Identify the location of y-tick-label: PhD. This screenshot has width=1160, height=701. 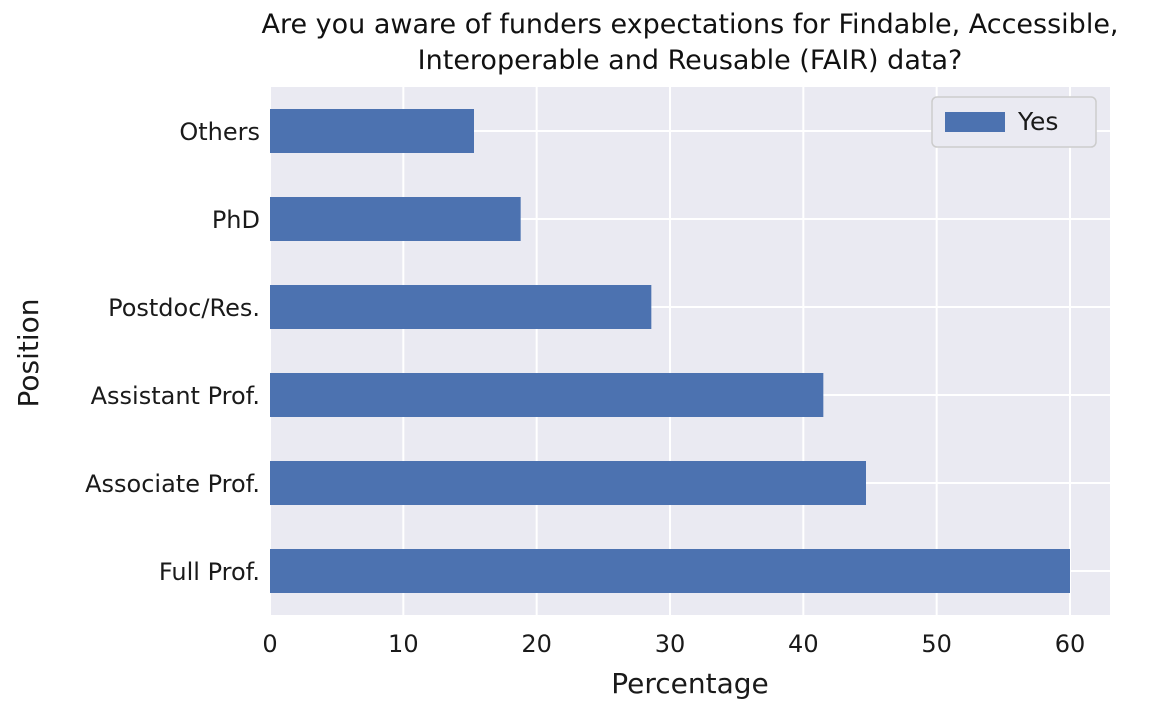
(236, 220).